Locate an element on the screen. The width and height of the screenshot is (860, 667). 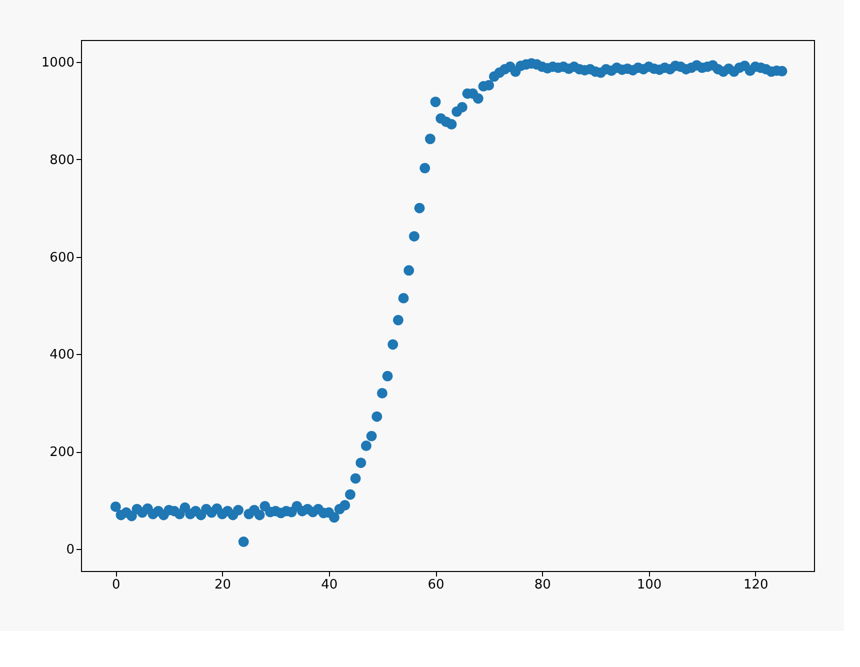
x-tick-label: 60 is located at coordinates (436, 585).